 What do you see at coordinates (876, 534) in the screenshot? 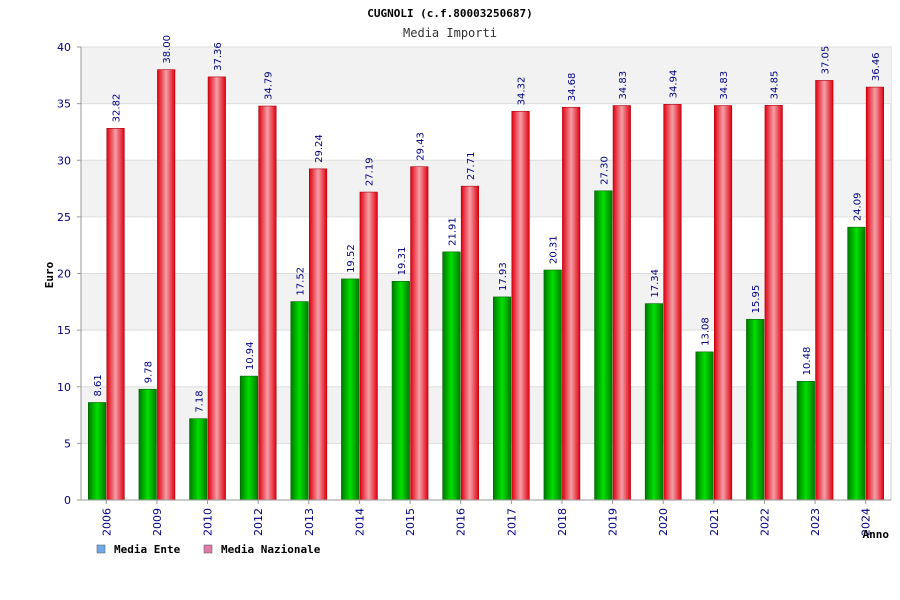
I see `x-axis-label: Anno` at bounding box center [876, 534].